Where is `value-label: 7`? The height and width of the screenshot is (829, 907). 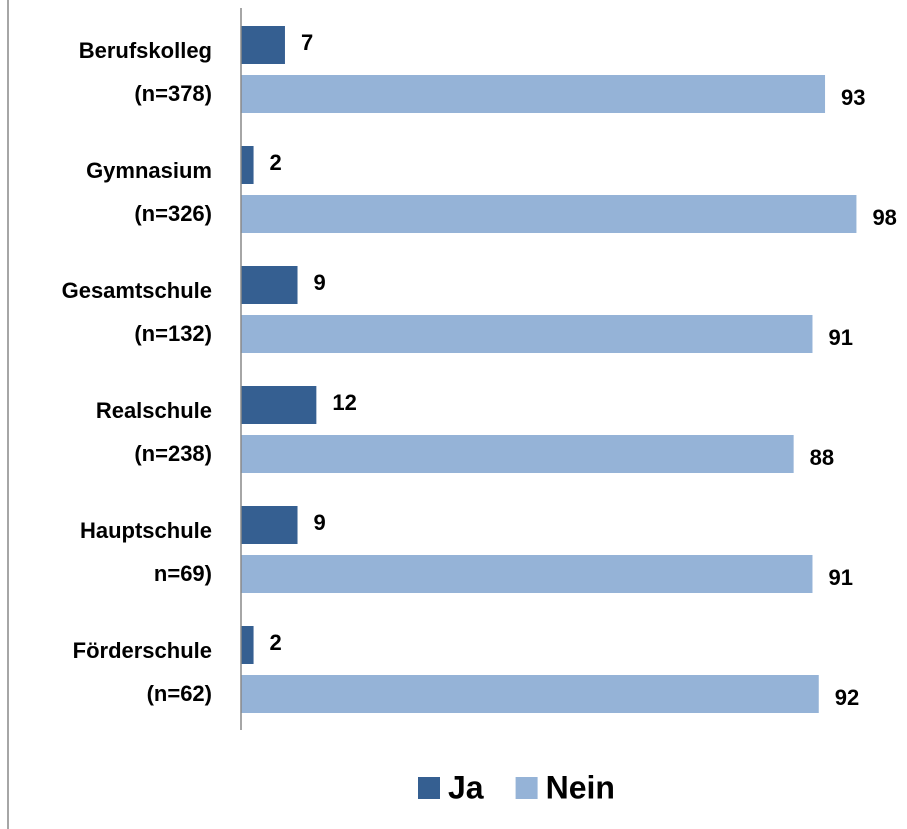 value-label: 7 is located at coordinates (307, 42).